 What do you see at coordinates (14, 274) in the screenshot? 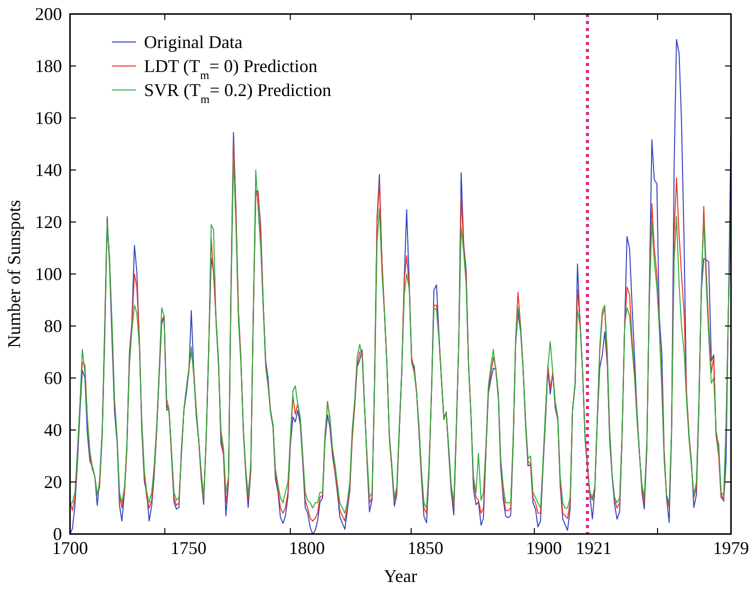
I see `y-axis-title: Number of Sunspots` at bounding box center [14, 274].